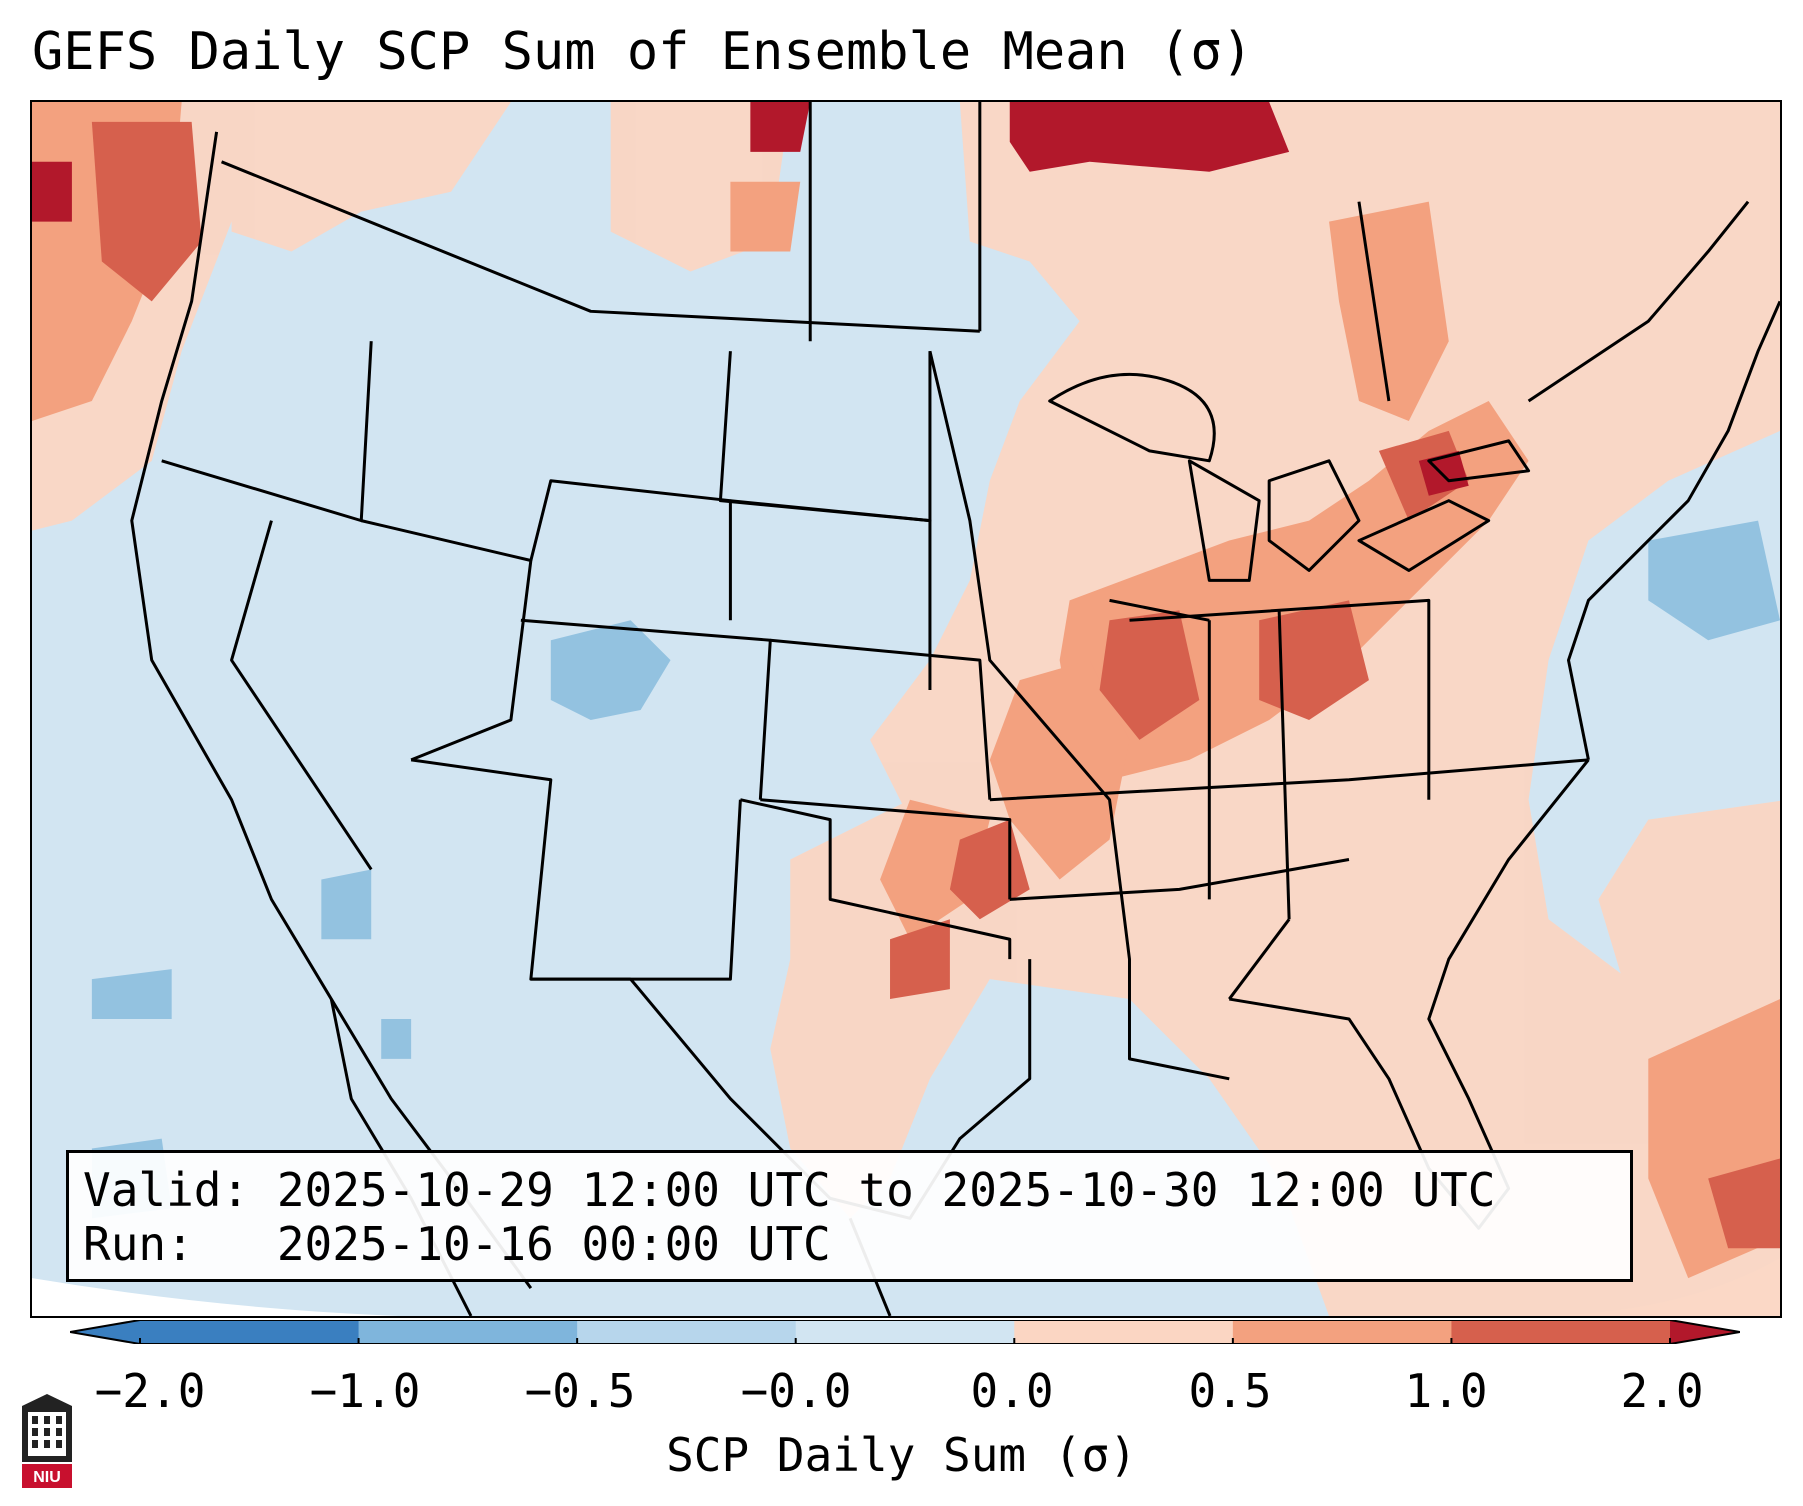 Image resolution: width=1803 pixels, height=1506 pixels. What do you see at coordinates (1012, 1391) in the screenshot?
I see `colorbar-tick-label: 0.0` at bounding box center [1012, 1391].